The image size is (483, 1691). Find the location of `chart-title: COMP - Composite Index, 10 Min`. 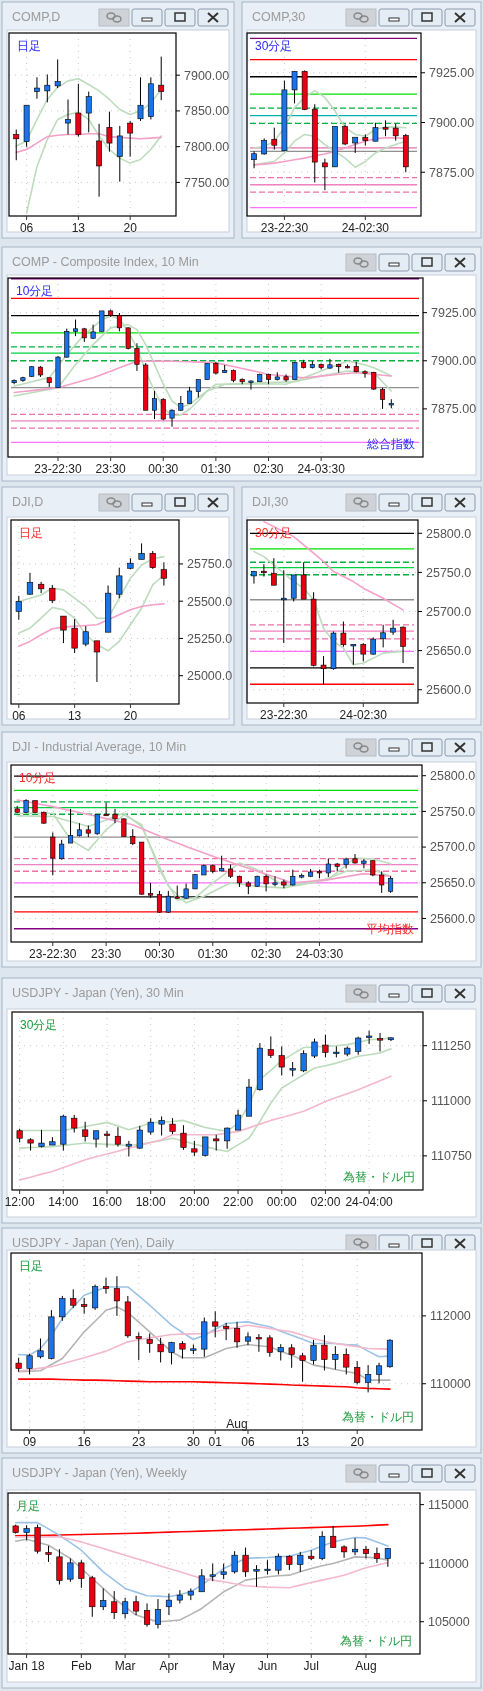

chart-title: COMP - Composite Index, 10 Min is located at coordinates (105, 262).